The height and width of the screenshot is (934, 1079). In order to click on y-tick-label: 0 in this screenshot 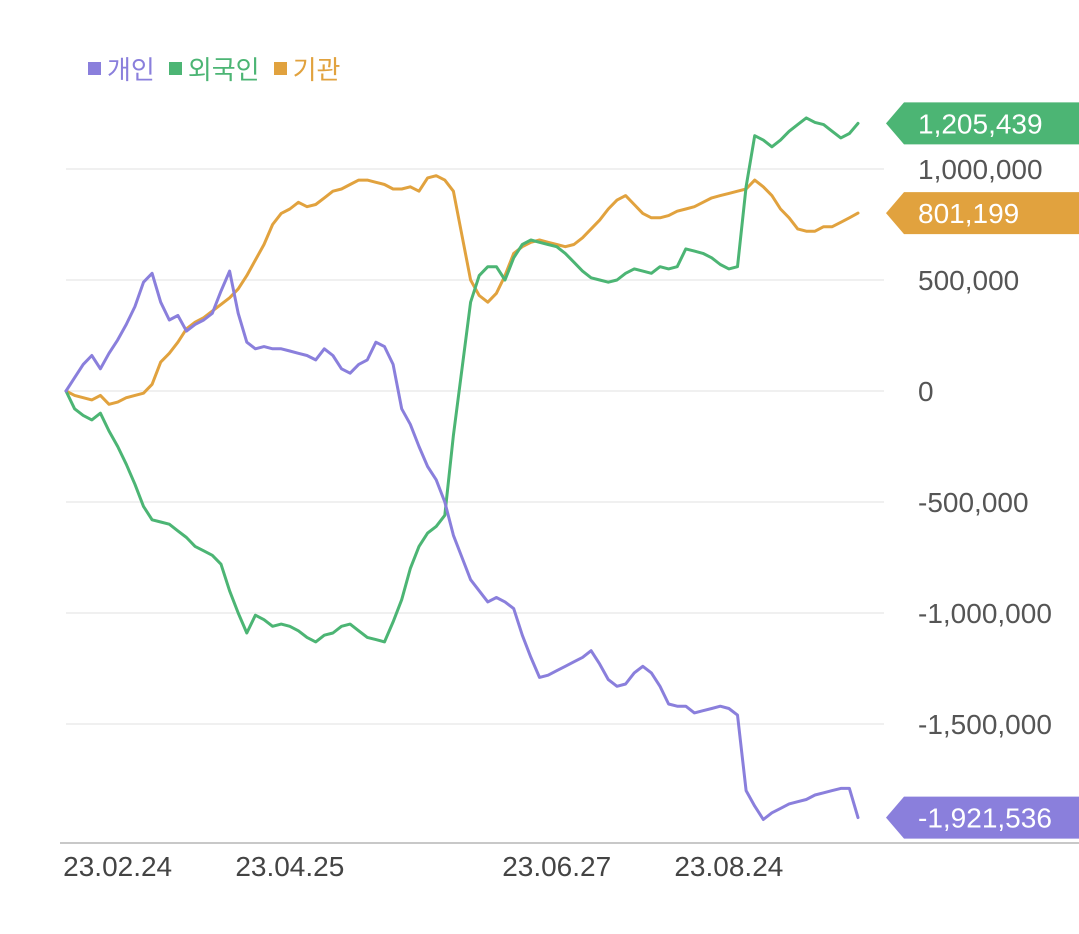, I will do `click(926, 391)`.